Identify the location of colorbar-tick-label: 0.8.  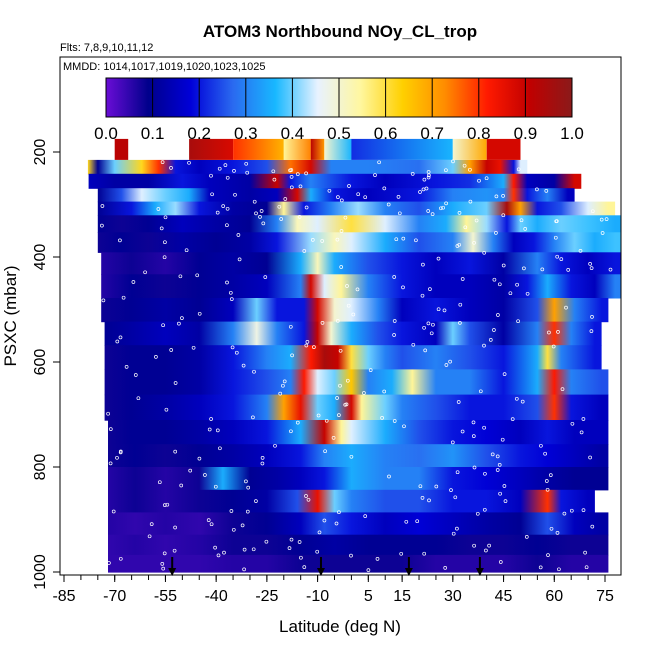
(479, 133).